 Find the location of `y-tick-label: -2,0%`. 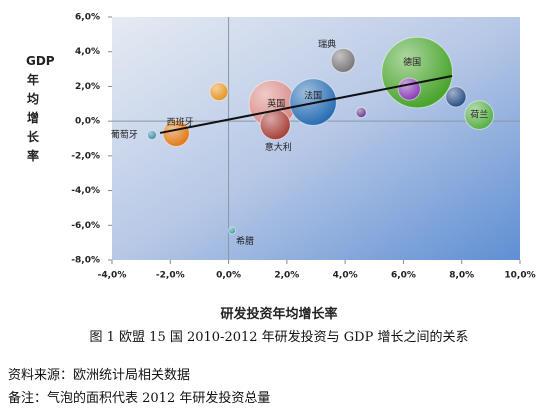

y-tick-label: -2,0% is located at coordinates (85, 156).